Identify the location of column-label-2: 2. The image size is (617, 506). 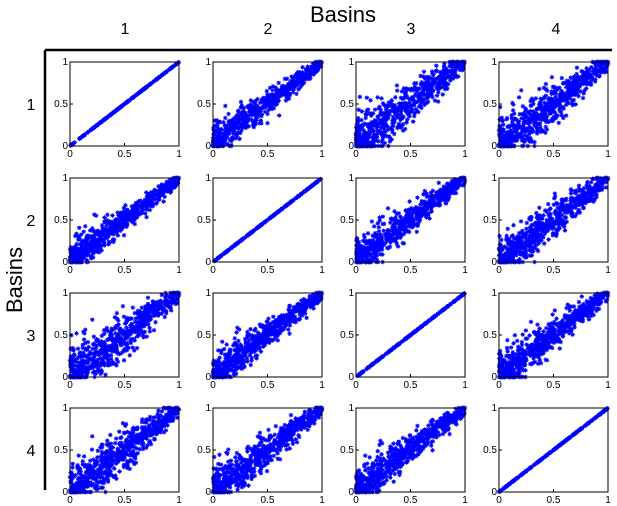
(268, 29).